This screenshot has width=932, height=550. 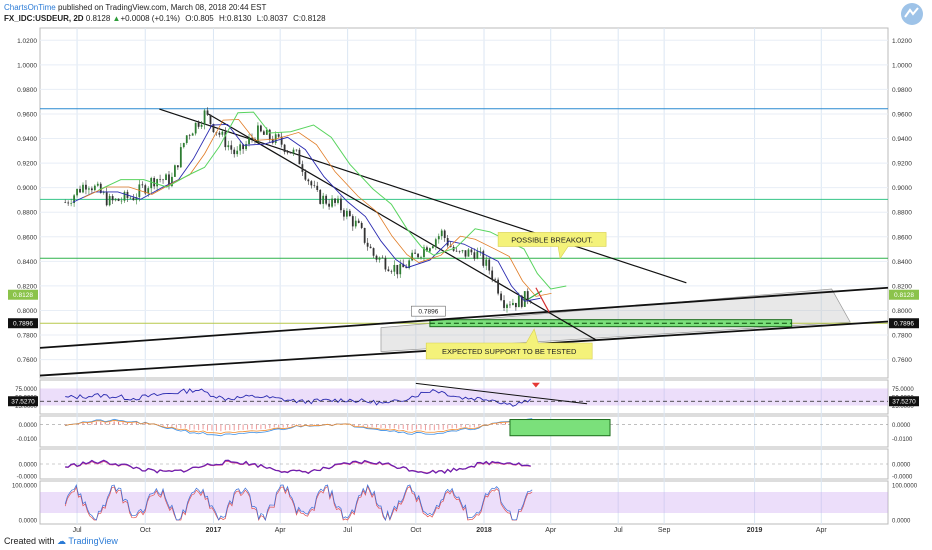 What do you see at coordinates (27, 213) in the screenshot?
I see `y-tick-label-left: 0.8800` at bounding box center [27, 213].